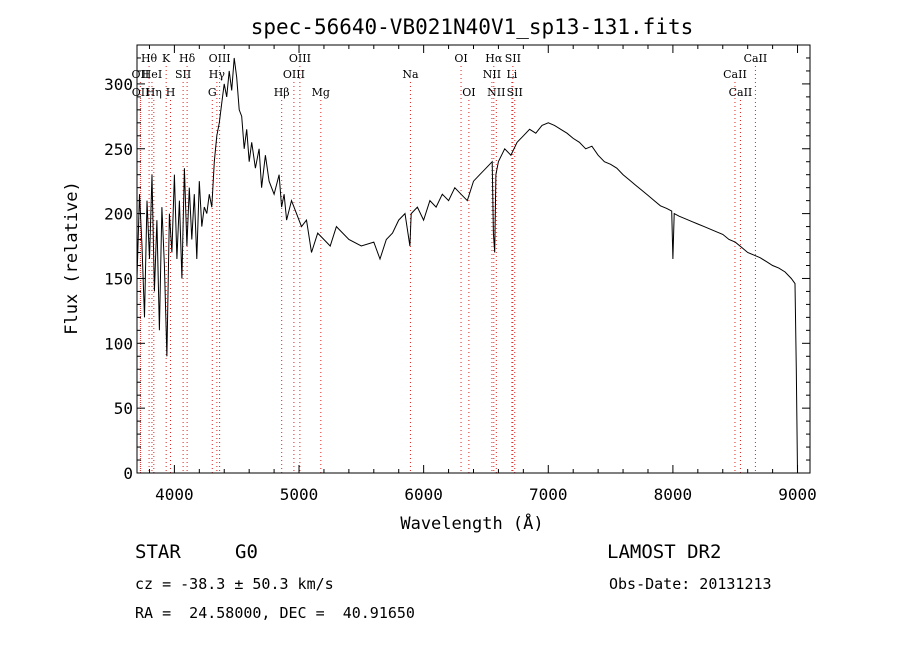  Describe the element at coordinates (664, 552) in the screenshot. I see `survey-name: LAMOST DR2` at that location.